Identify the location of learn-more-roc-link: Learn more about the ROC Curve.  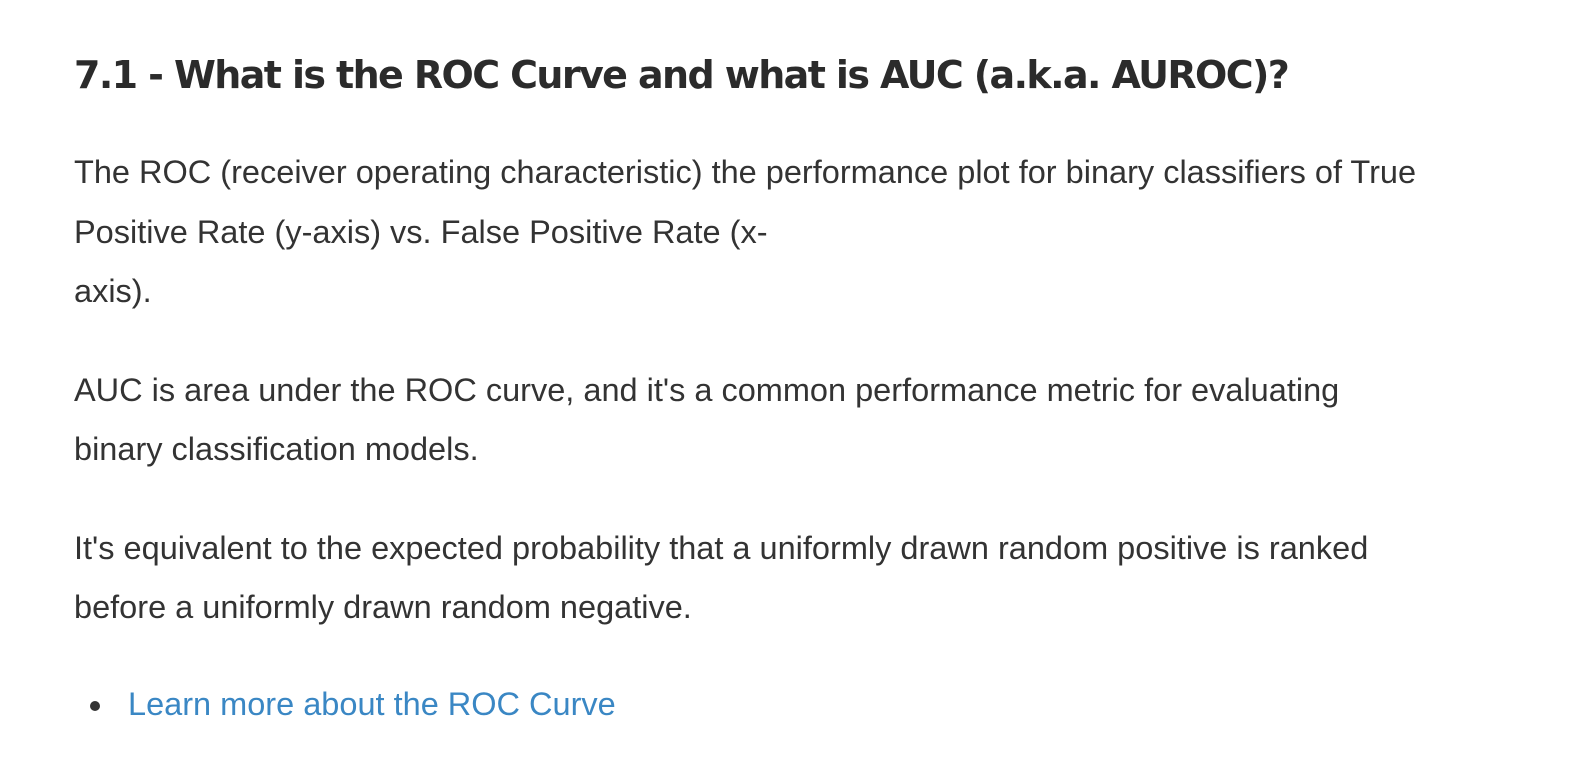
(372, 703).